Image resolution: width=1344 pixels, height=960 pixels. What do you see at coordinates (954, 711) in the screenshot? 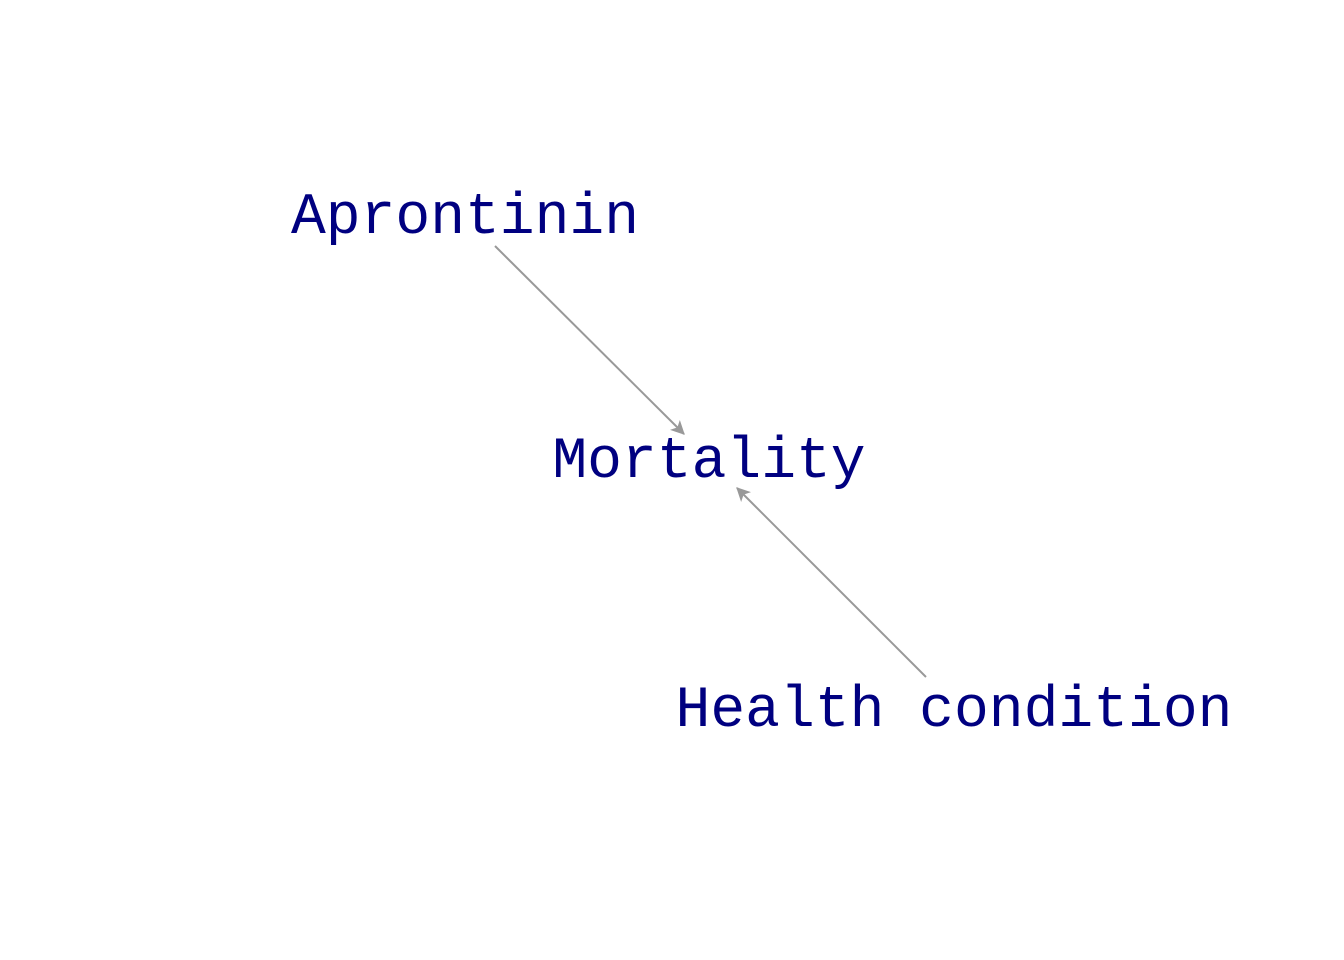
I see `node-health-condition: Health condition` at bounding box center [954, 711].